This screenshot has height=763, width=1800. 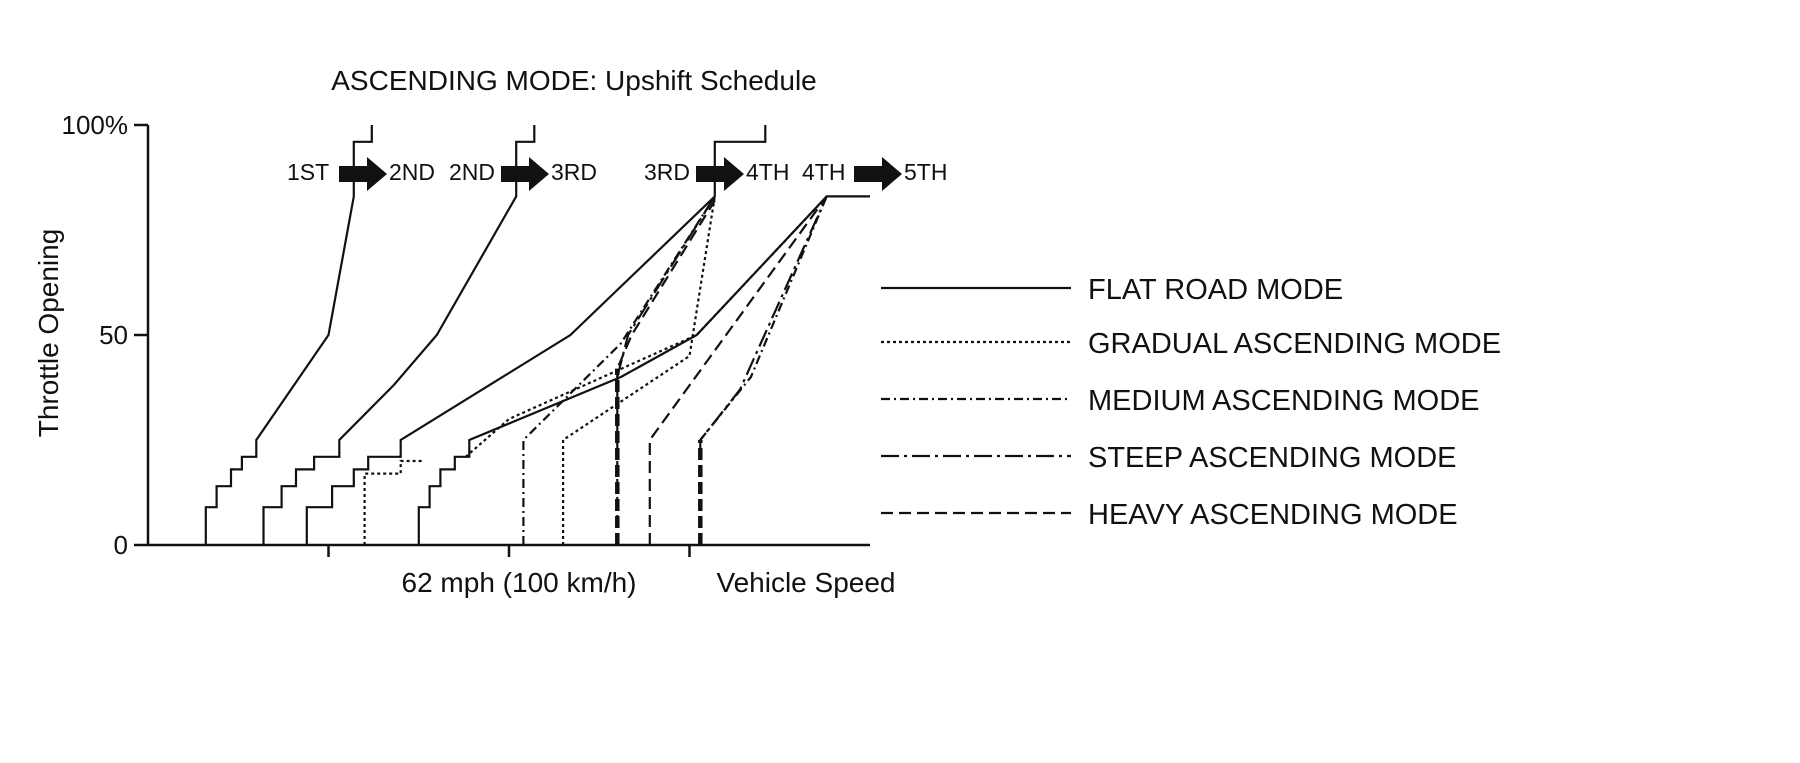 I want to click on shift-to-label: 4TH, so click(x=767, y=172).